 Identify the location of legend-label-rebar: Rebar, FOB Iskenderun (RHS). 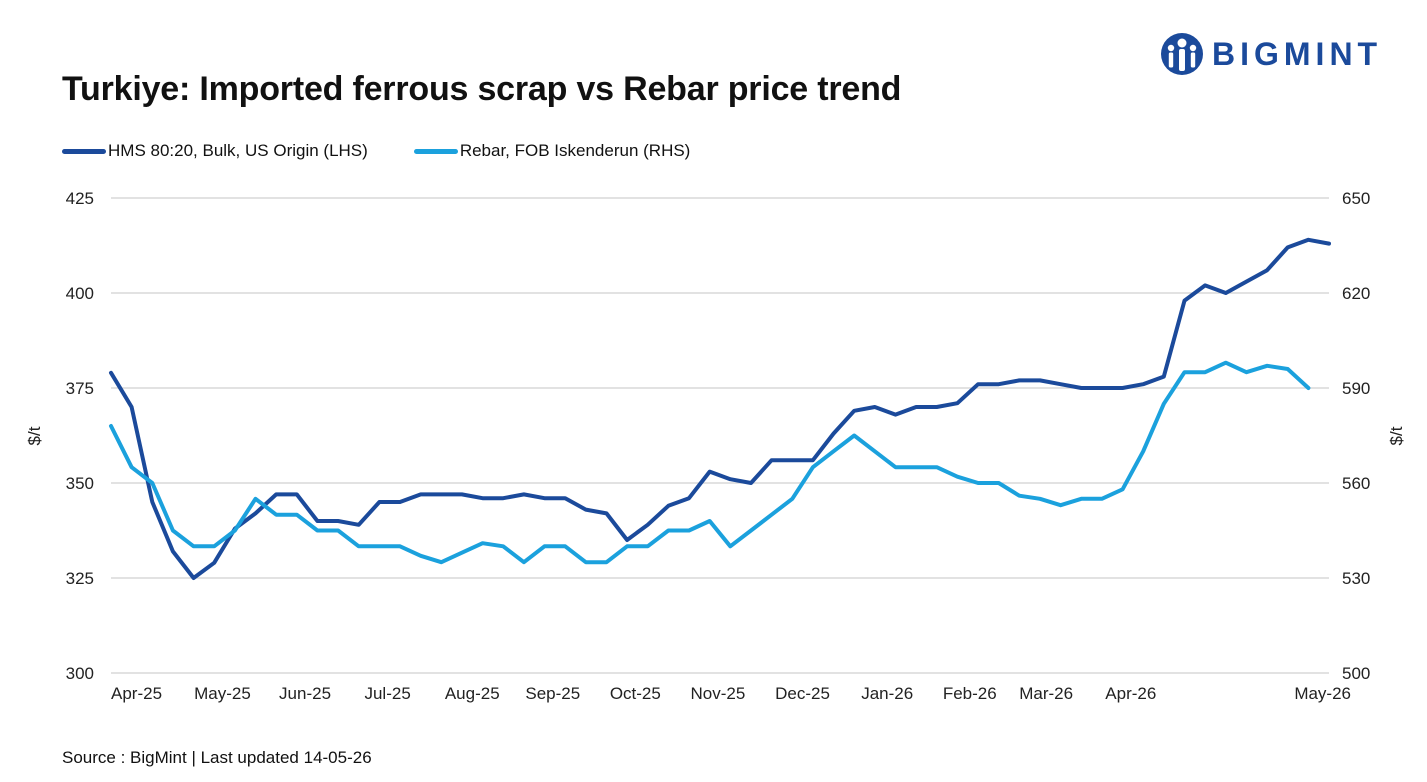
(575, 150).